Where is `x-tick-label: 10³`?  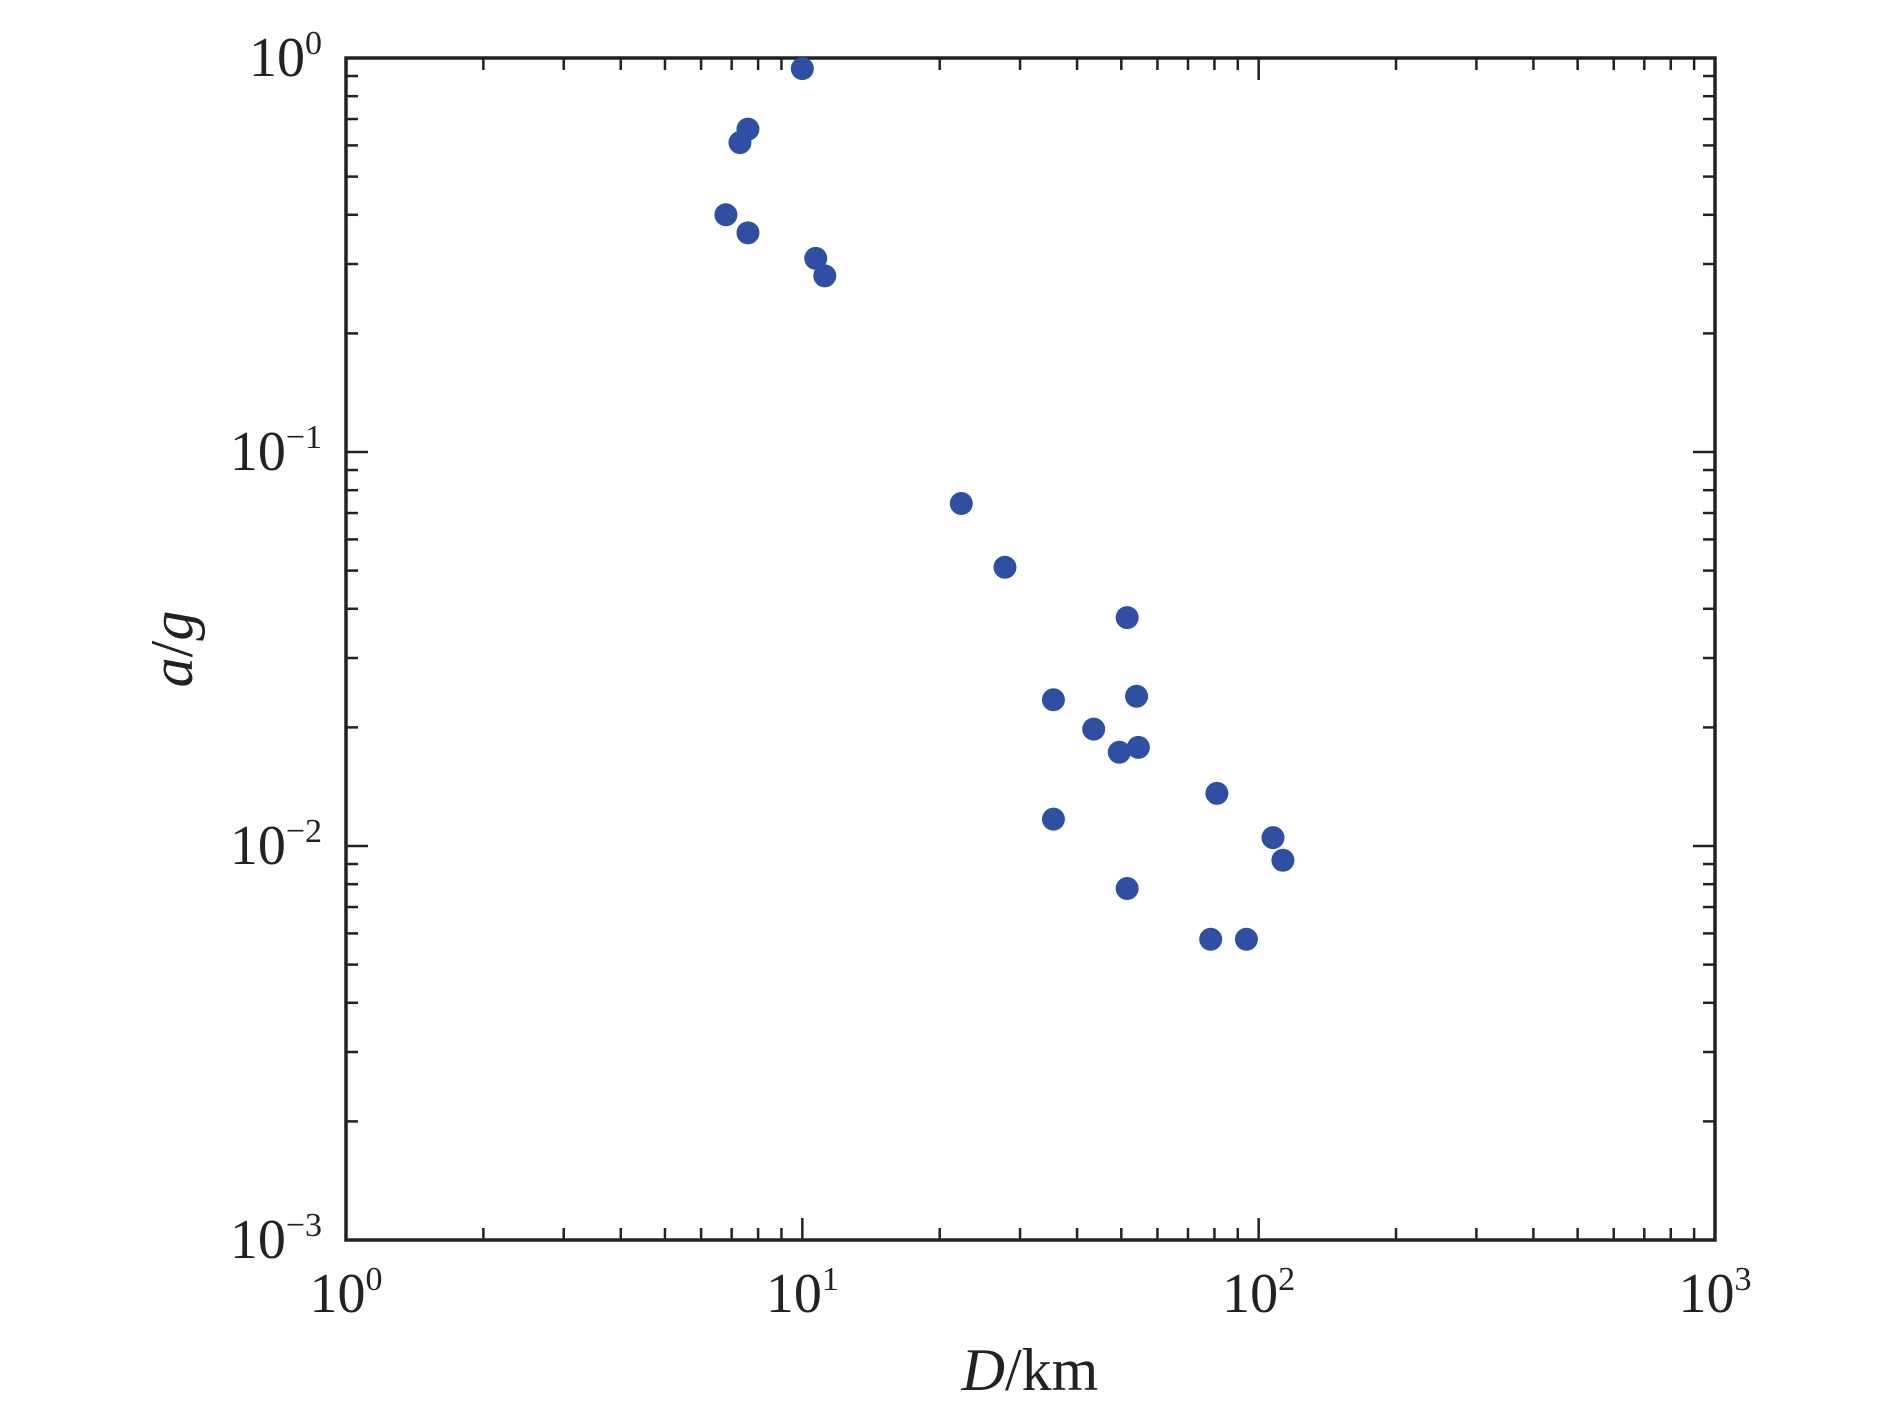 x-tick-label: 10³ is located at coordinates (1715, 1293).